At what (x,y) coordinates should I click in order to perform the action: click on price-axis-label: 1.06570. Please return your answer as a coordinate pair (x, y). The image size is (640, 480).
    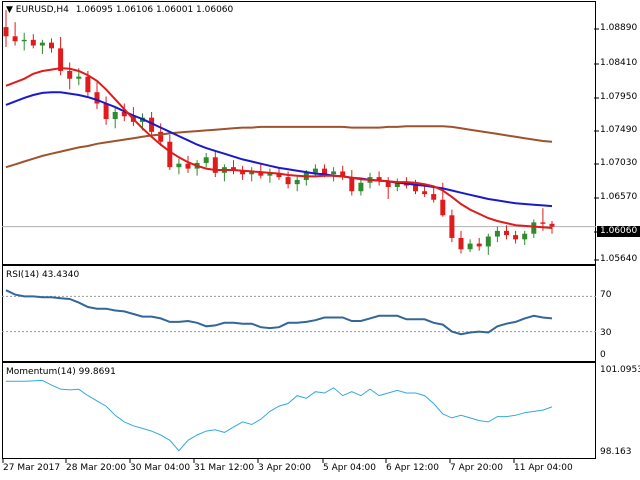
    Looking at the image, I should click on (619, 197).